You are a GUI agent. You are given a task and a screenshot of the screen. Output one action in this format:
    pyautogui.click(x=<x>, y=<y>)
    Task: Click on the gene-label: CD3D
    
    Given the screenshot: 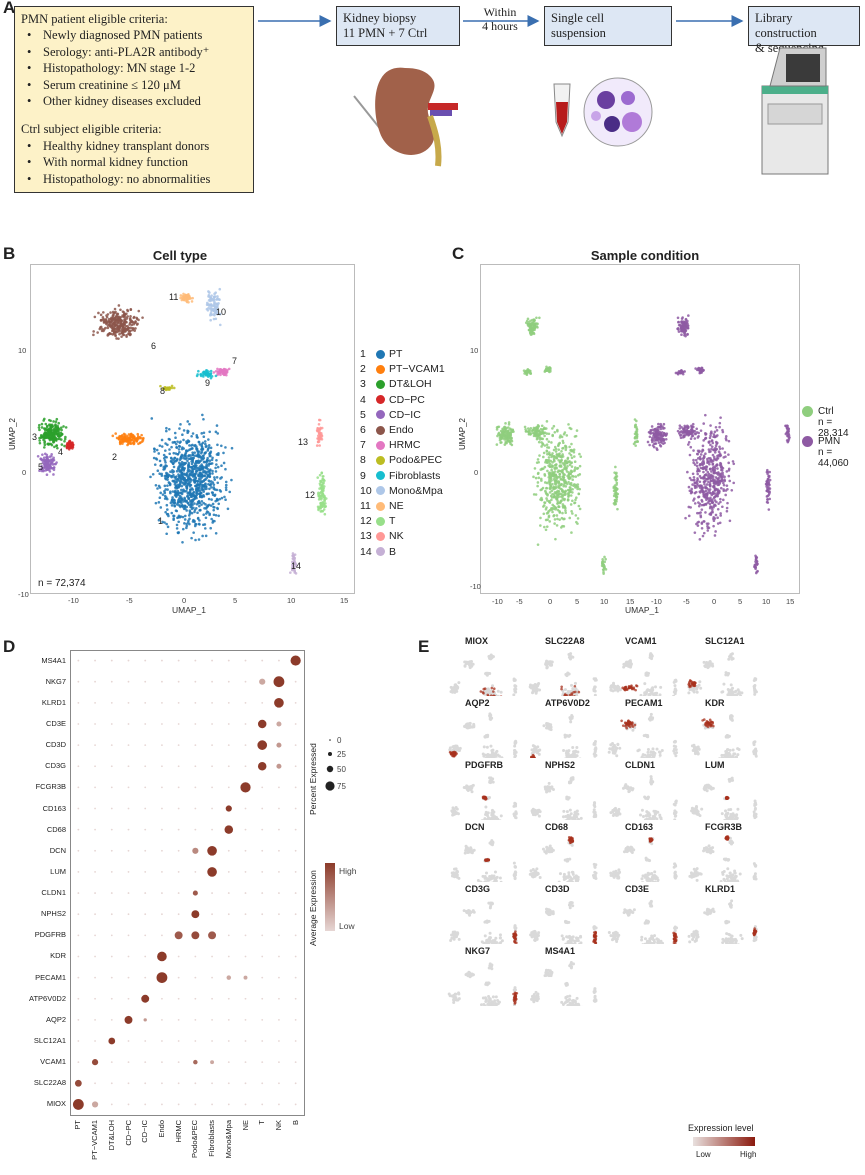 What is the action you would take?
    pyautogui.click(x=55, y=745)
    